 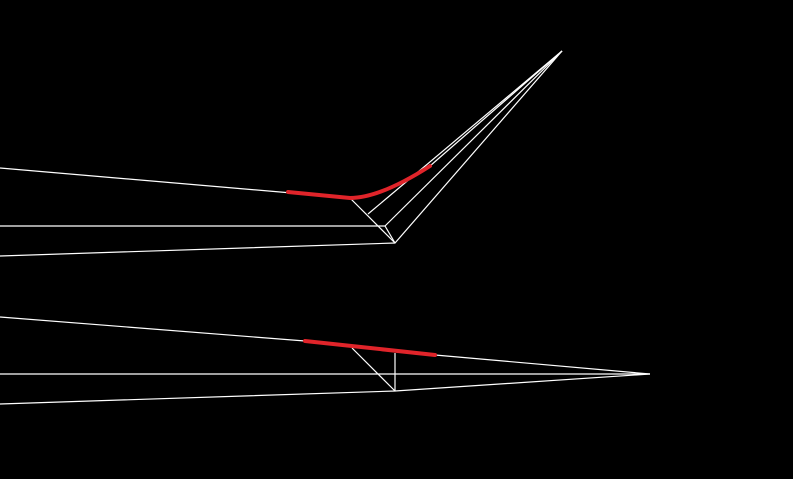 I want to click on highlight-segment, so click(x=370, y=348).